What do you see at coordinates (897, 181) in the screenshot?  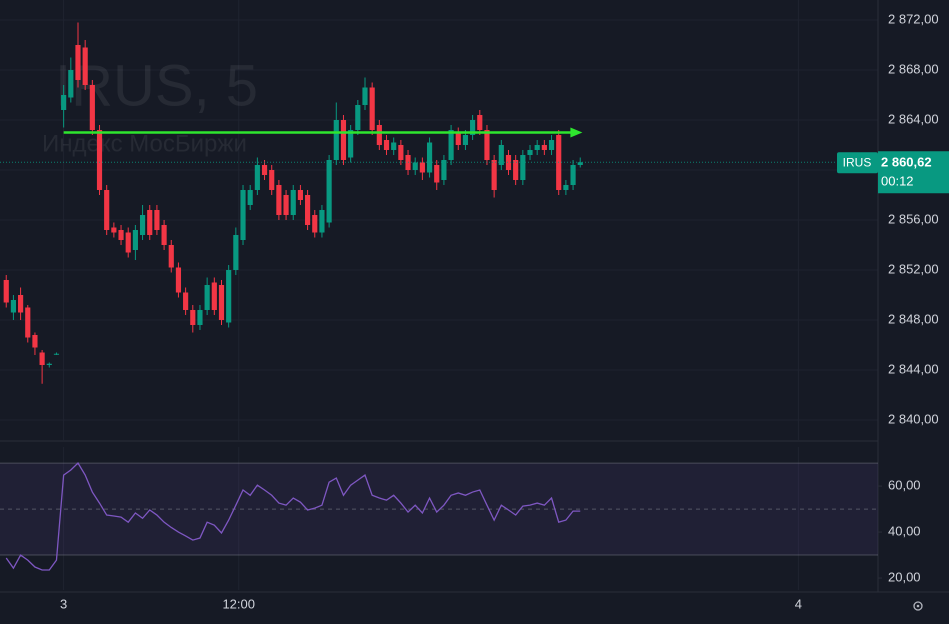 I see `price-tag-timer: 00:12` at bounding box center [897, 181].